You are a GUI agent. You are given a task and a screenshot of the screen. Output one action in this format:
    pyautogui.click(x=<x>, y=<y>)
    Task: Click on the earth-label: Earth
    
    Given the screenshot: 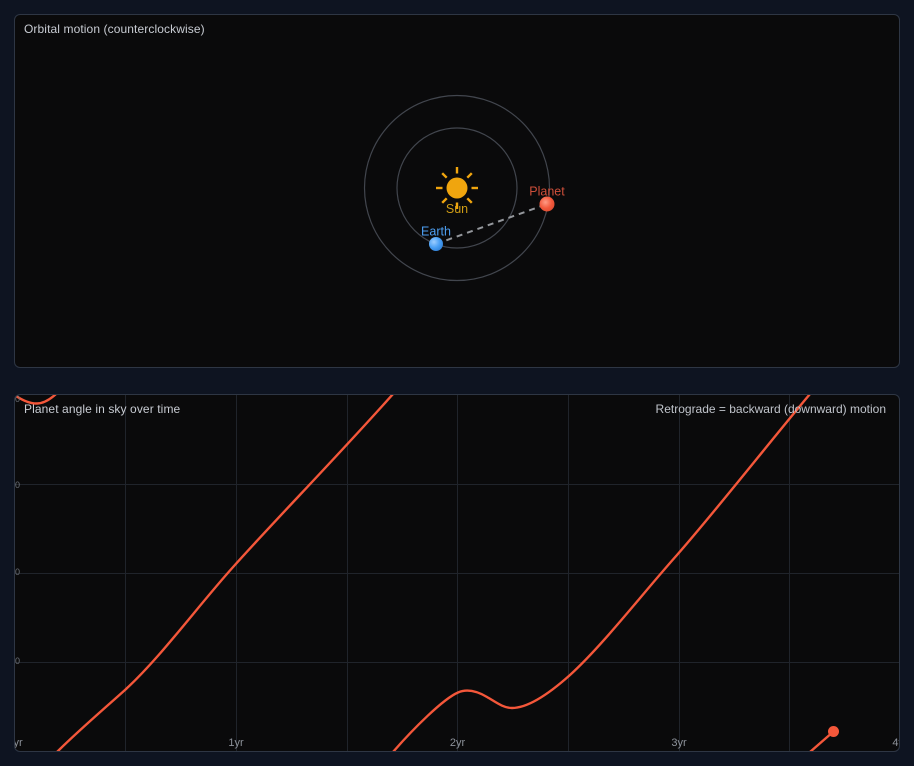 What is the action you would take?
    pyautogui.click(x=436, y=232)
    